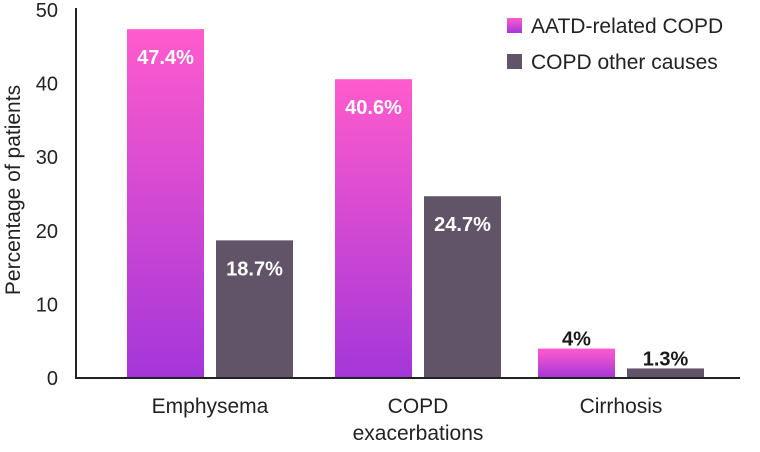 Image resolution: width=760 pixels, height=452 pixels. I want to click on bar-value-label: 47.4%, so click(165, 58).